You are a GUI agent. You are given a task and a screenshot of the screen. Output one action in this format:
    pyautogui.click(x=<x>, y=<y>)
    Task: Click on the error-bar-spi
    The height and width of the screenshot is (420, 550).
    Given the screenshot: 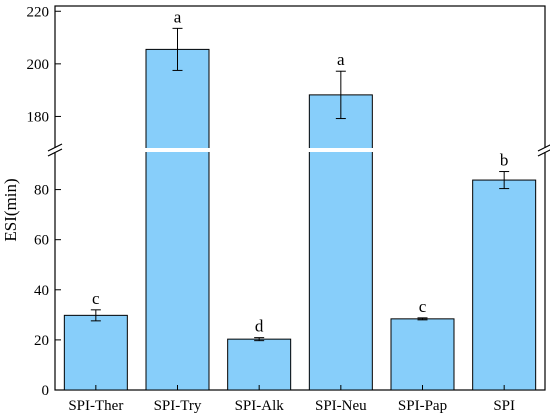 What is the action you would take?
    pyautogui.click(x=504, y=180)
    